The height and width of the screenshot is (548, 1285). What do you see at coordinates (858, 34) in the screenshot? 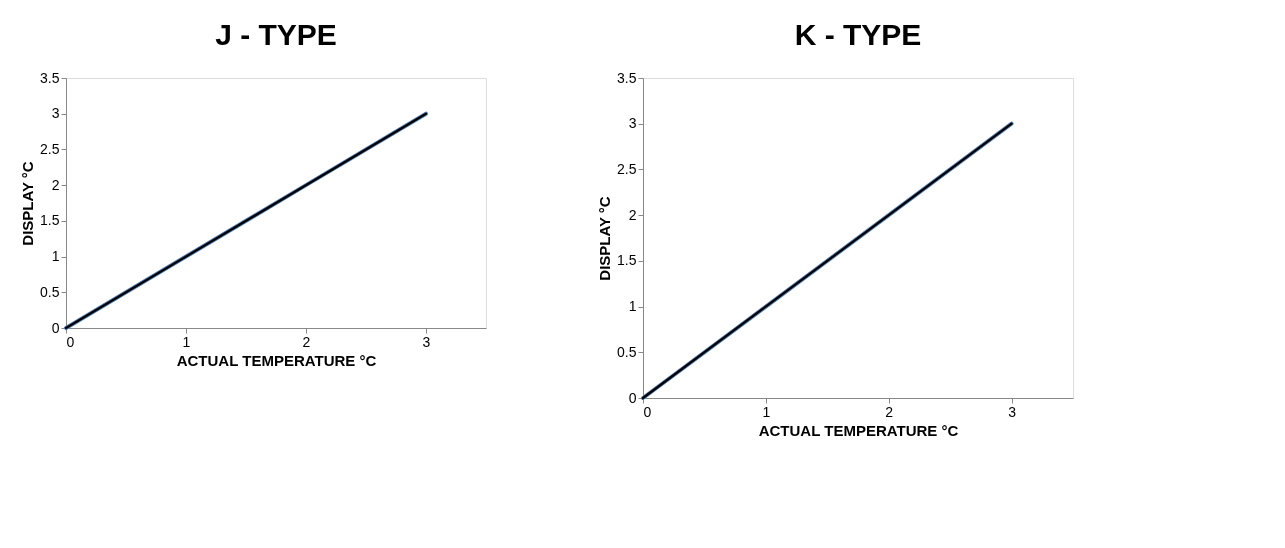
I see `chart-title: K - TYPE` at bounding box center [858, 34].